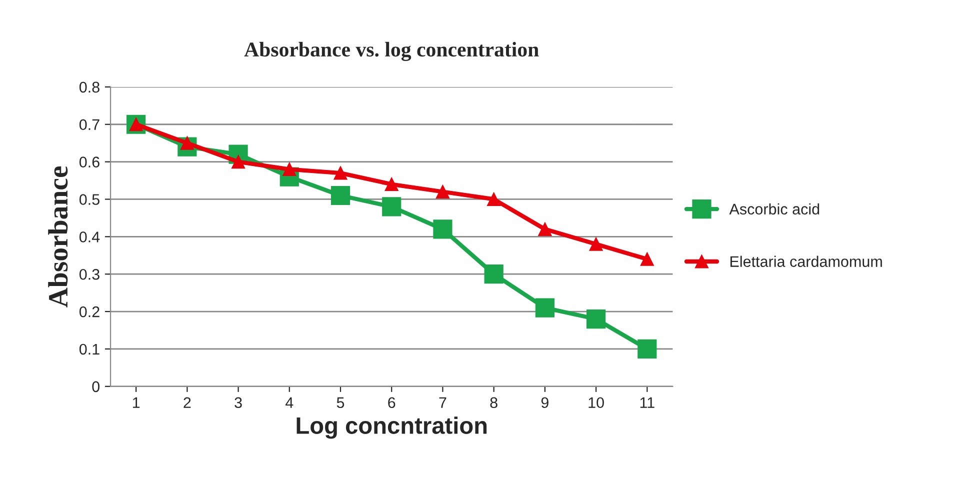 This screenshot has height=483, width=961. What do you see at coordinates (391, 427) in the screenshot?
I see `x-axis-title: Log concntration` at bounding box center [391, 427].